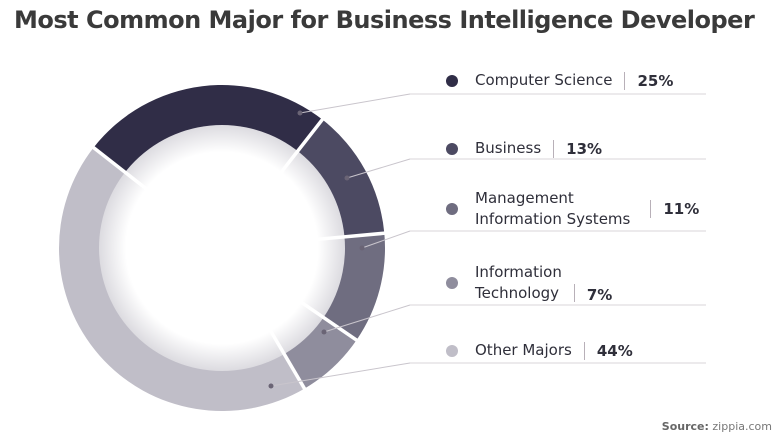 Image resolution: width=780 pixels, height=439 pixels. Describe the element at coordinates (599, 295) in the screenshot. I see `legend-value: 7%` at that location.